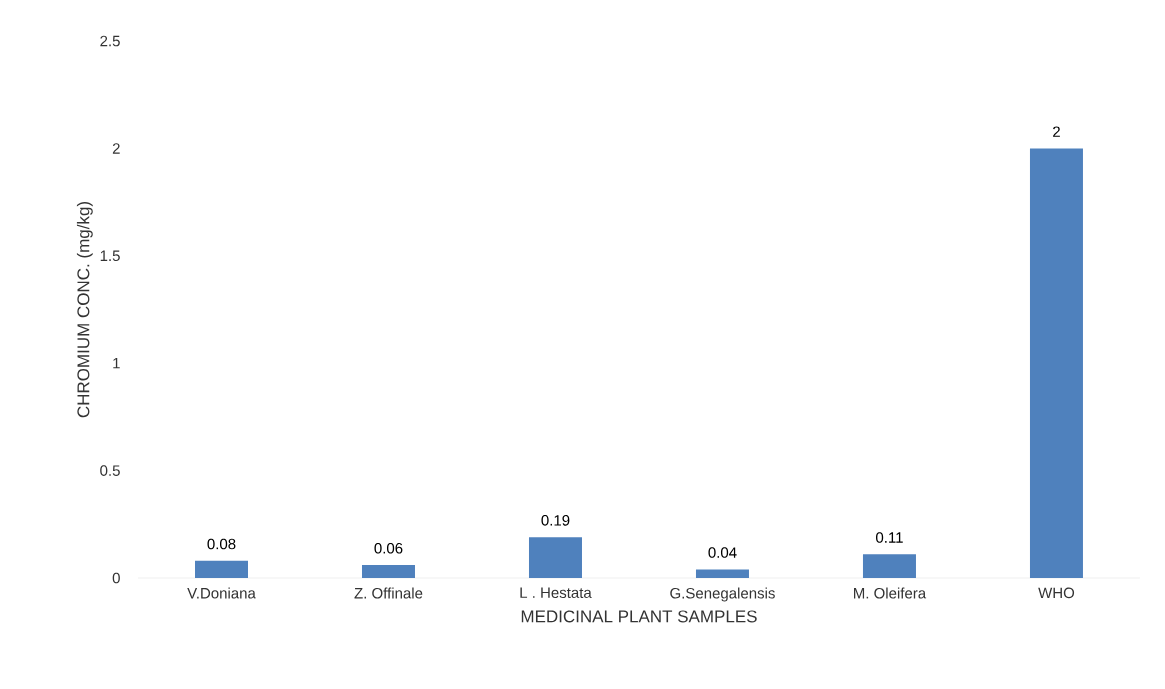  I want to click on x-tick-label: WHO, so click(1056, 593).